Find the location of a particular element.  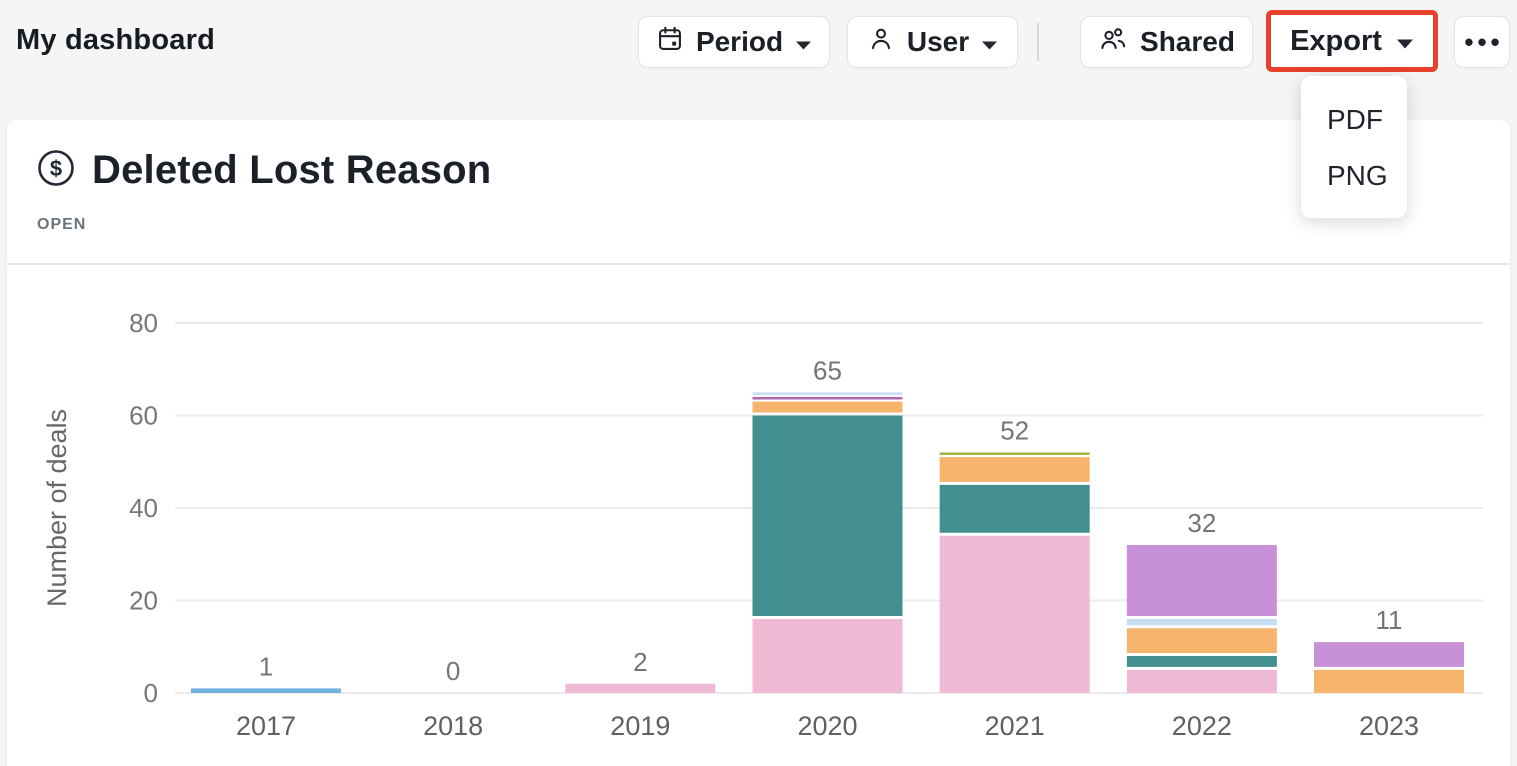

y-tick-label-60: 60 is located at coordinates (143, 416).